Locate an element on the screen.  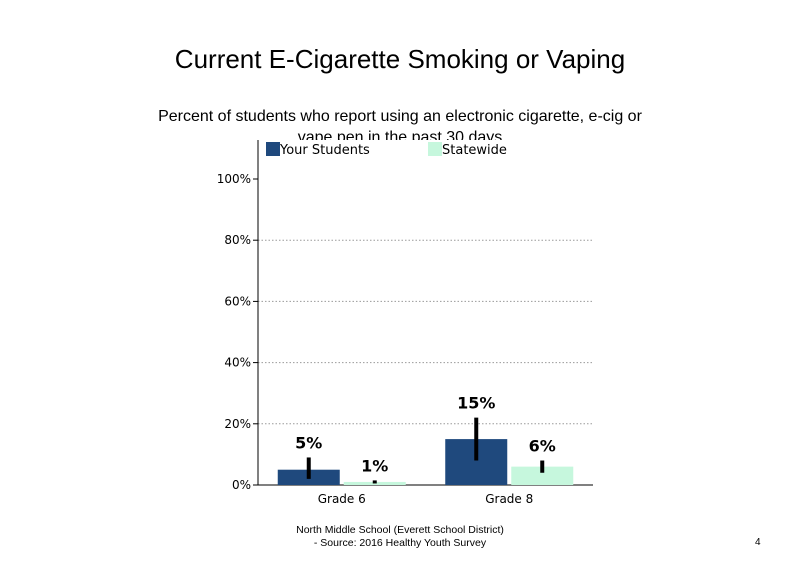
data-label: 6% is located at coordinates (542, 446).